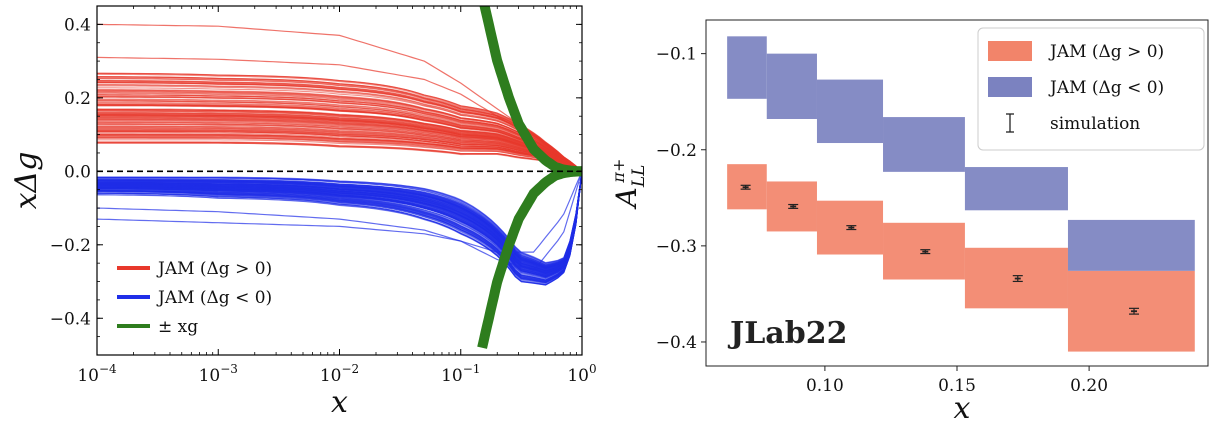 This screenshot has width=1217, height=424. I want to click on right-y-axis-title: ALLπ+, so click(629, 185).